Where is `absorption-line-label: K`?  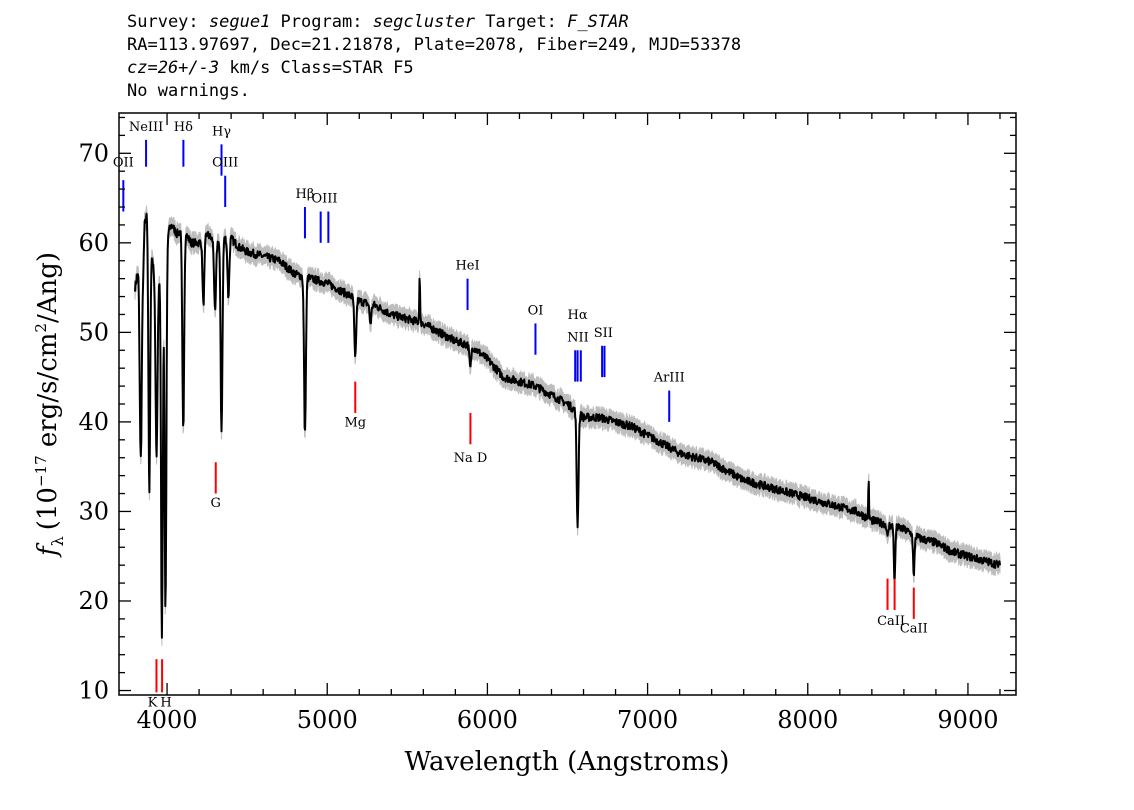 absorption-line-label: K is located at coordinates (153, 703).